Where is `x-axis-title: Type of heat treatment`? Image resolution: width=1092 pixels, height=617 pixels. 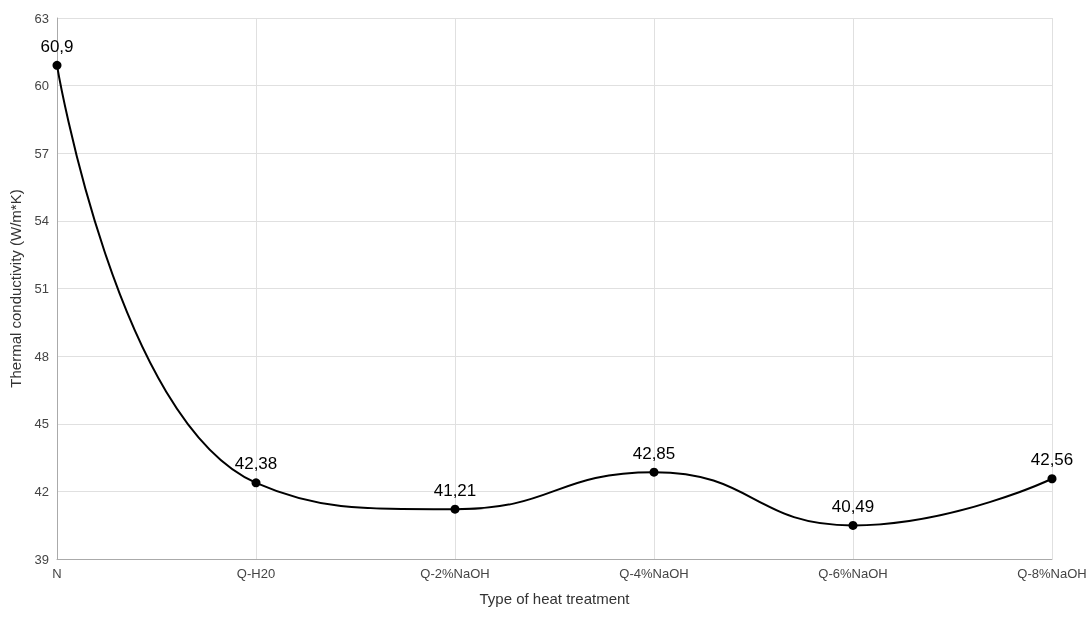 x-axis-title: Type of heat treatment is located at coordinates (555, 598).